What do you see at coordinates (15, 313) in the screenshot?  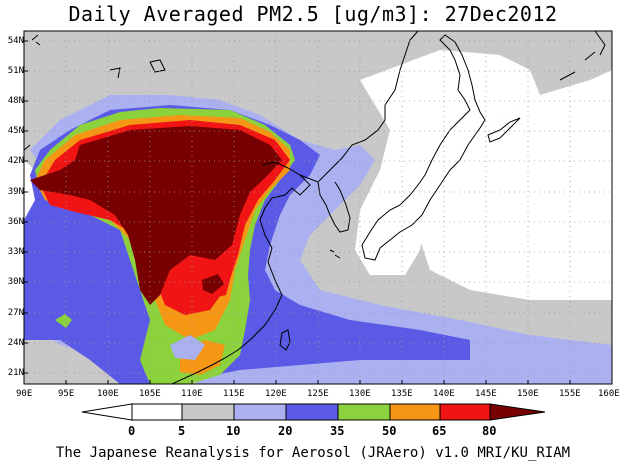 I see `lat-label-27n: 27N` at bounding box center [15, 313].